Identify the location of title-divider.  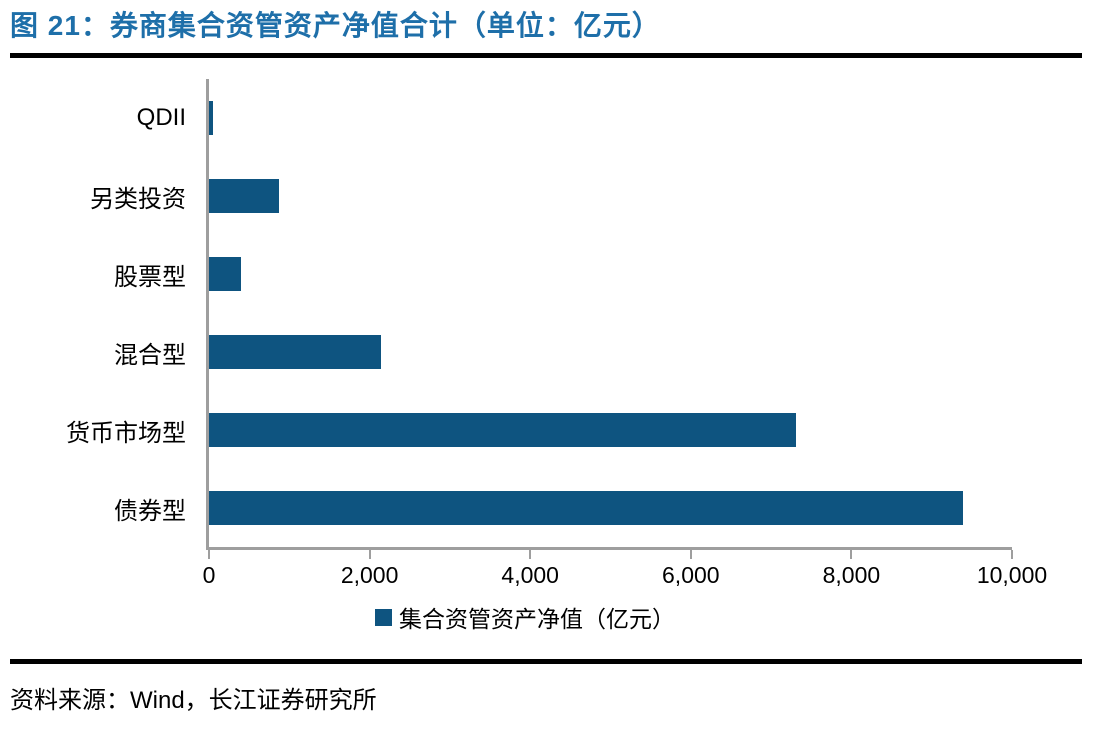
(546, 56).